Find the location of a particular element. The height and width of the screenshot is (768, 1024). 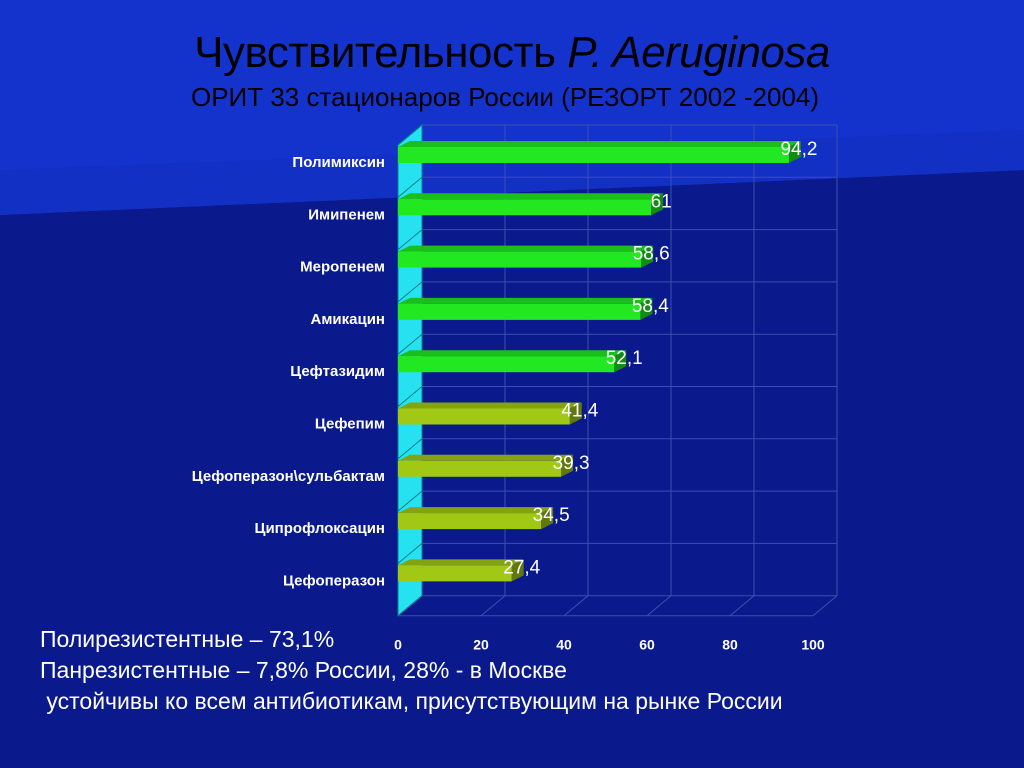

x-tick-label: 100 is located at coordinates (813, 645).